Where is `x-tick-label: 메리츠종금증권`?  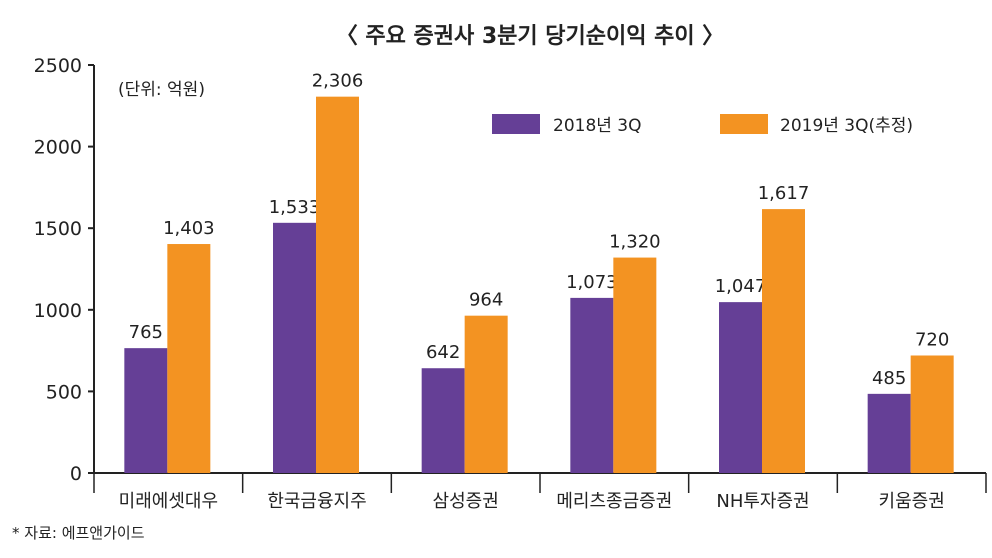 x-tick-label: 메리츠종금증권 is located at coordinates (614, 501).